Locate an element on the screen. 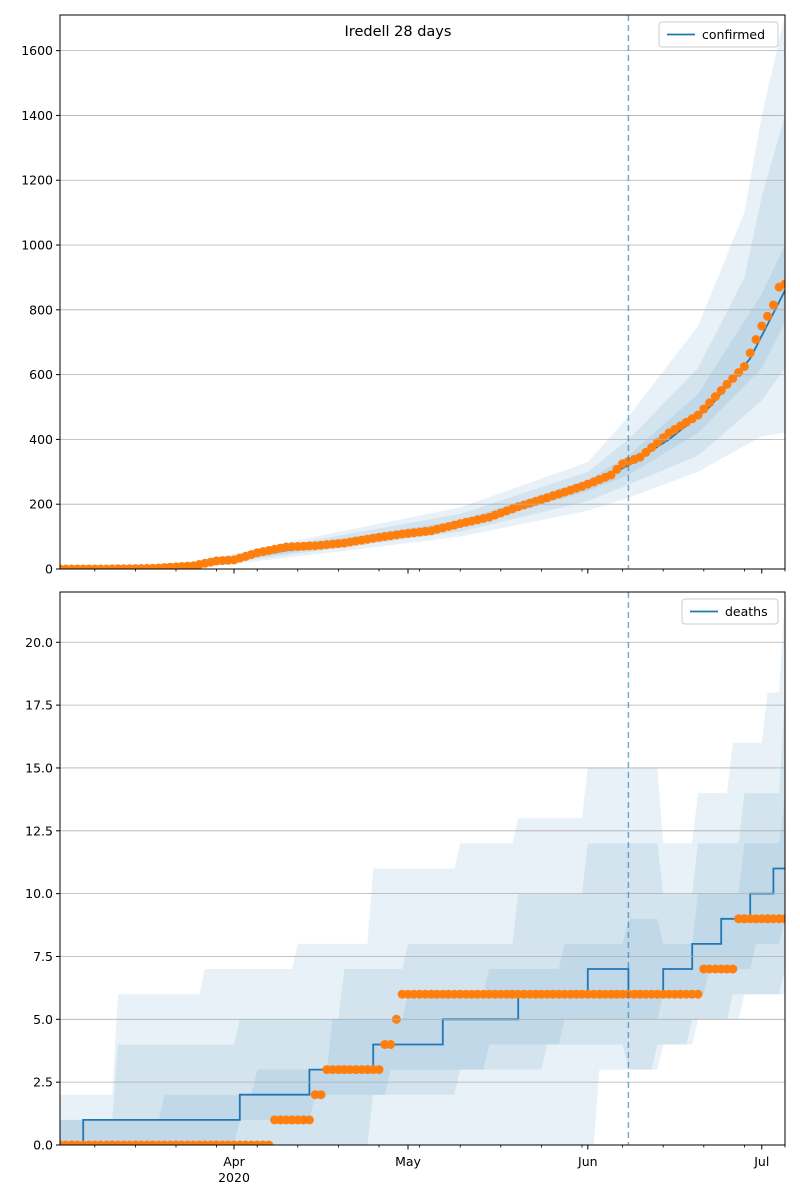  legend: deaths is located at coordinates (730, 611).